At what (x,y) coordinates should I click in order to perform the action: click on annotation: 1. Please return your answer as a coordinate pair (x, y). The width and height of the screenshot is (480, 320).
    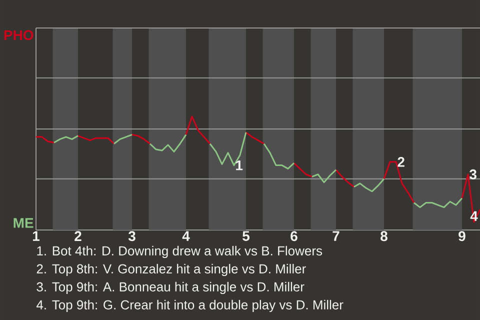
    Looking at the image, I should click on (239, 165).